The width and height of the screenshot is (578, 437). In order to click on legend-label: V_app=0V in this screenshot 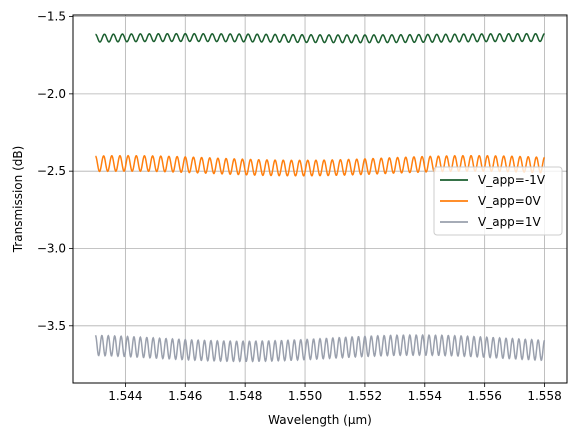, I will do `click(509, 201)`.